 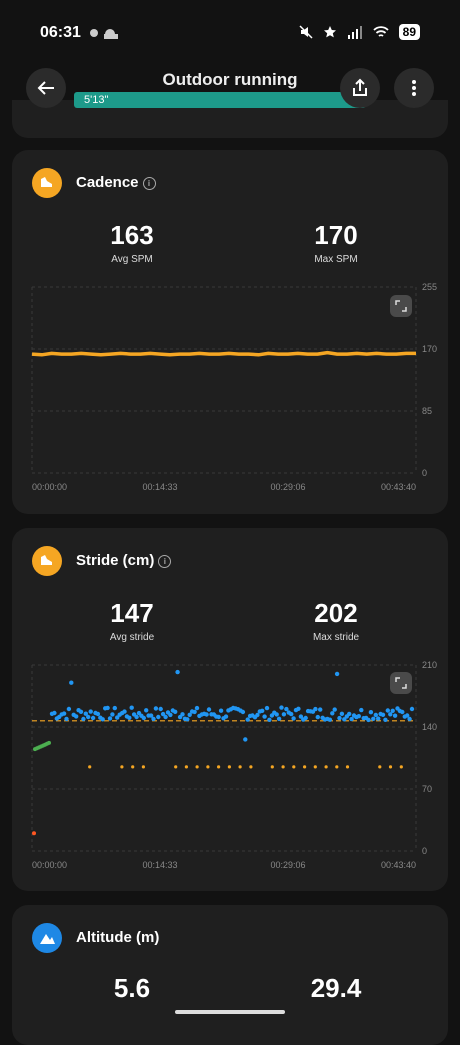 I want to click on avg-cadence-label: Avg SPM, so click(x=132, y=259).